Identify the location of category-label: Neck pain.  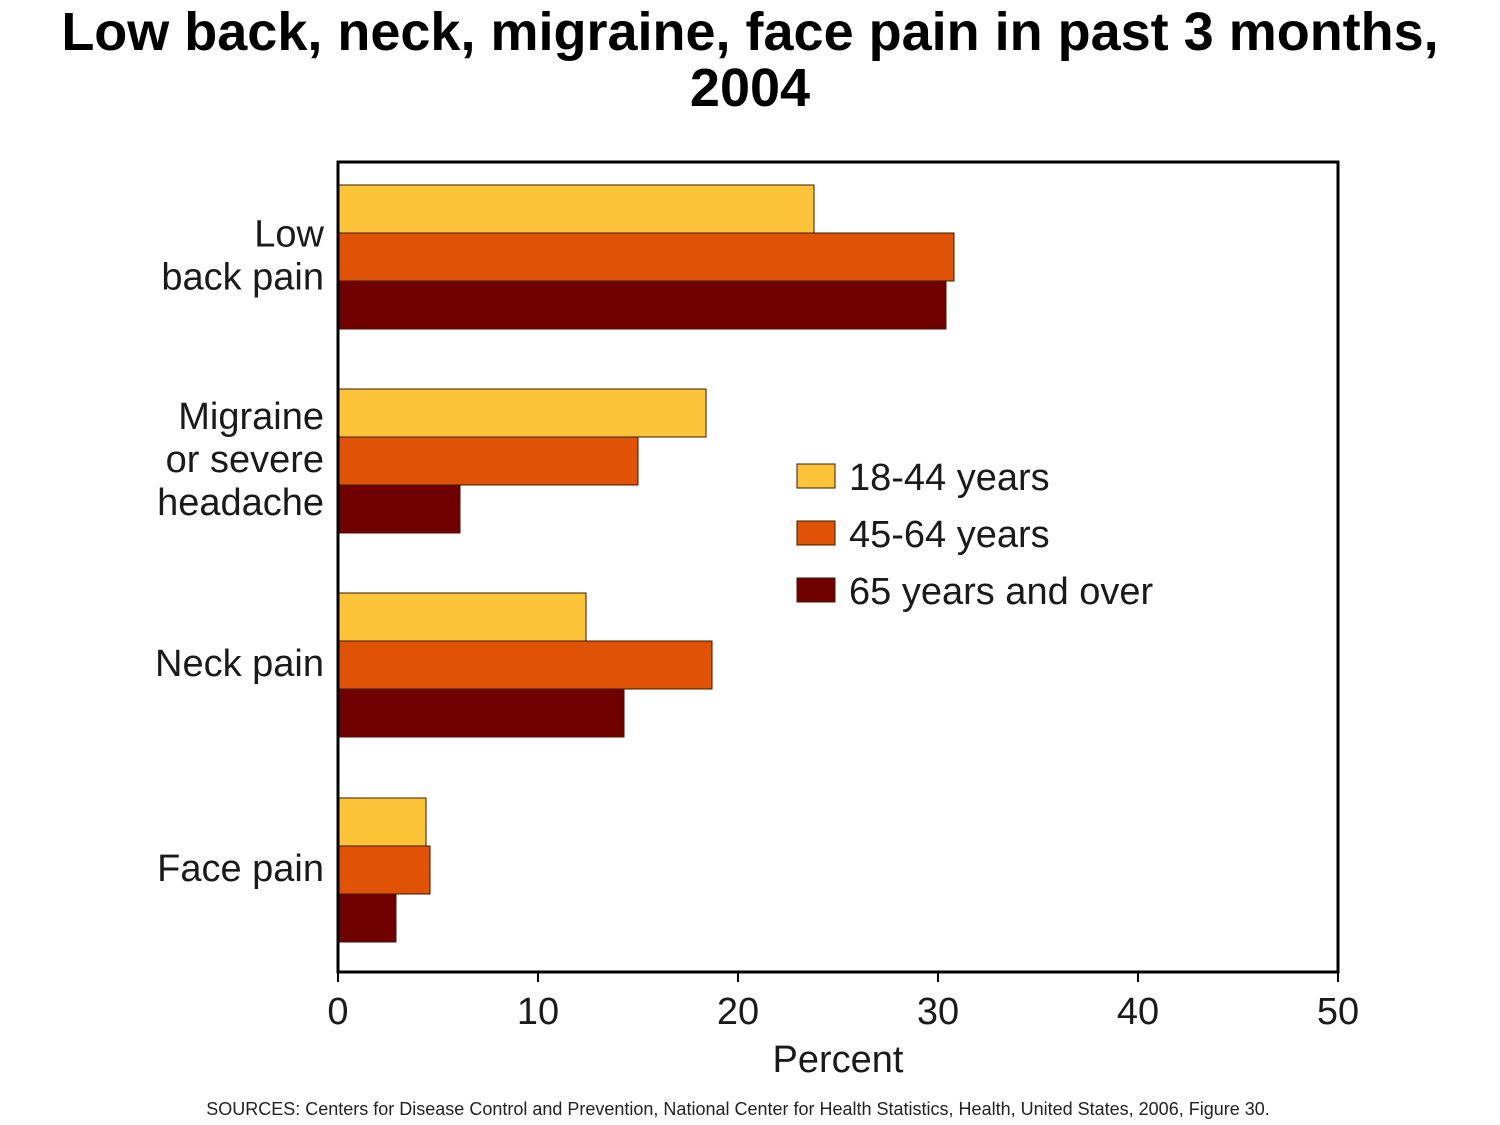
(239, 664).